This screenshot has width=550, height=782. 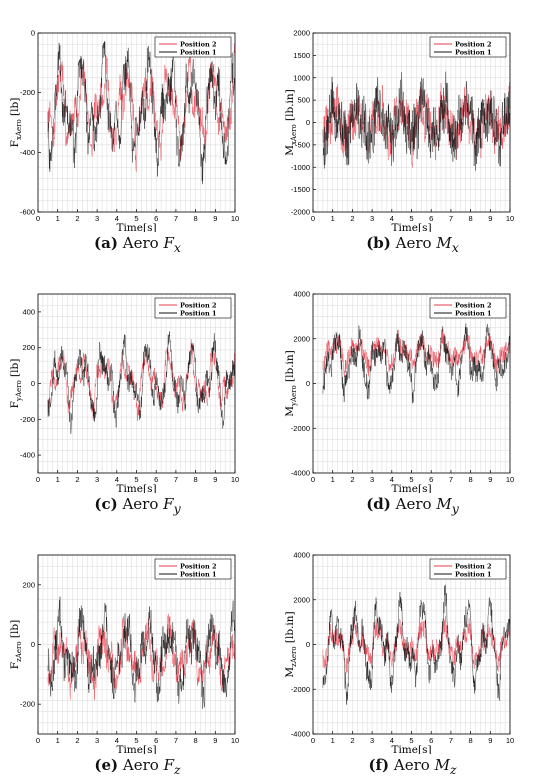 What do you see at coordinates (137, 505) in the screenshot?
I see `caption-aero-fy: (c) Aero Fy` at bounding box center [137, 505].